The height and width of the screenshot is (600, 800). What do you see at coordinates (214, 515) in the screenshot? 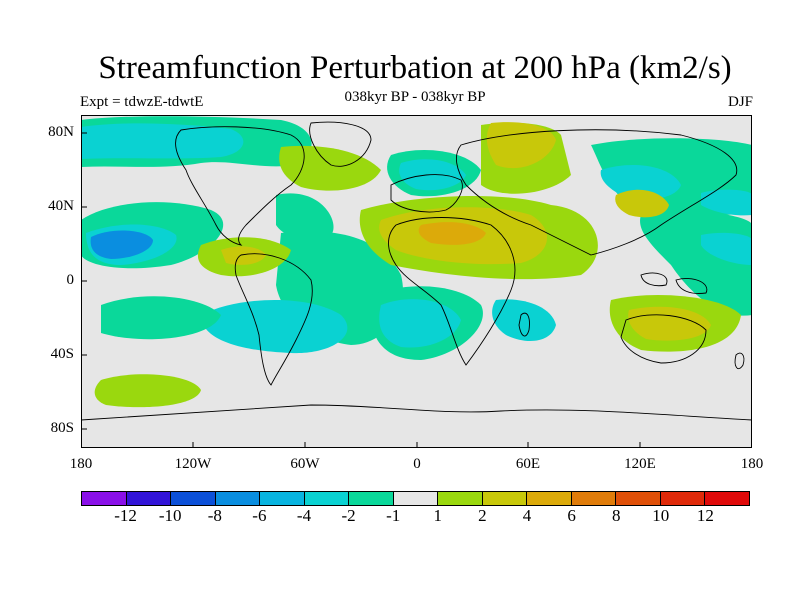
I see `colorbar-label: -8` at bounding box center [214, 515].